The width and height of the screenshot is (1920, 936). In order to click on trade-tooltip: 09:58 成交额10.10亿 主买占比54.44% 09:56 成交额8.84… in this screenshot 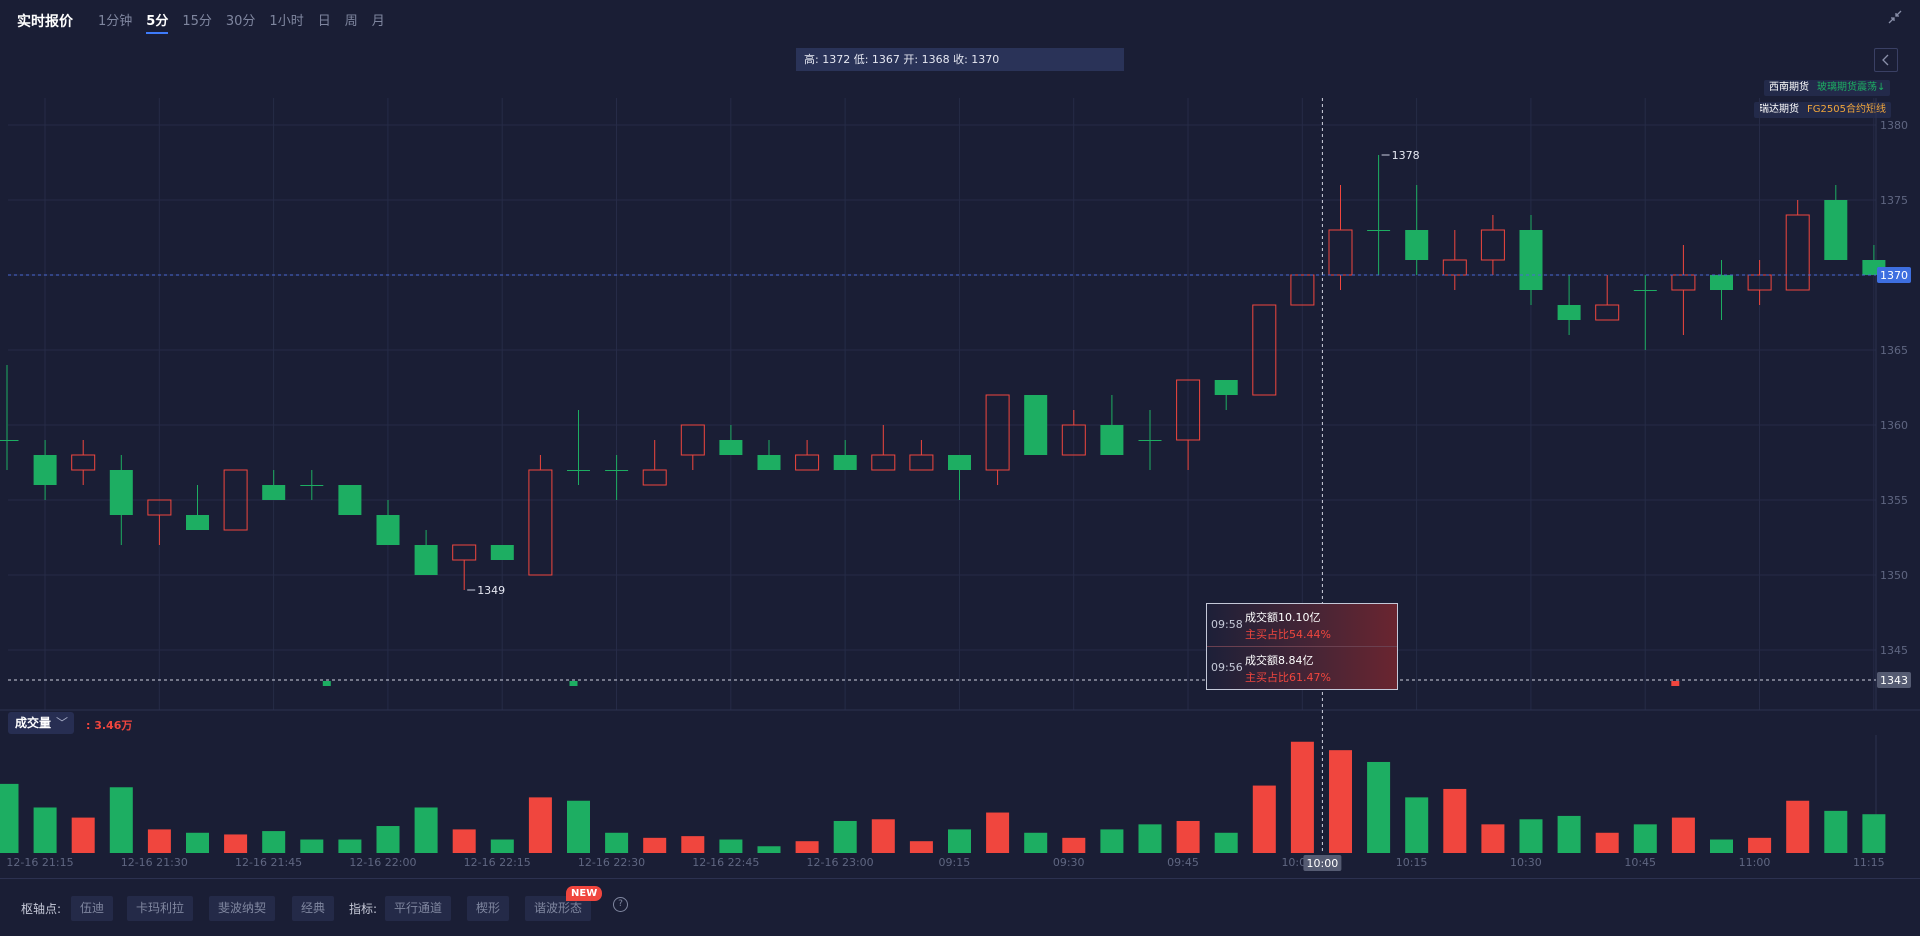, I will do `click(1302, 646)`.